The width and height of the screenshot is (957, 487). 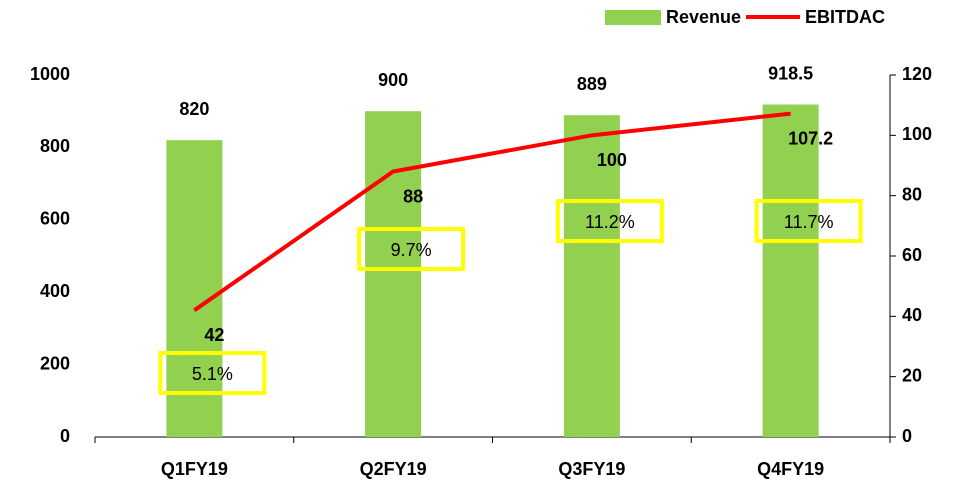 I want to click on annotation: 5.1%, so click(x=212, y=374).